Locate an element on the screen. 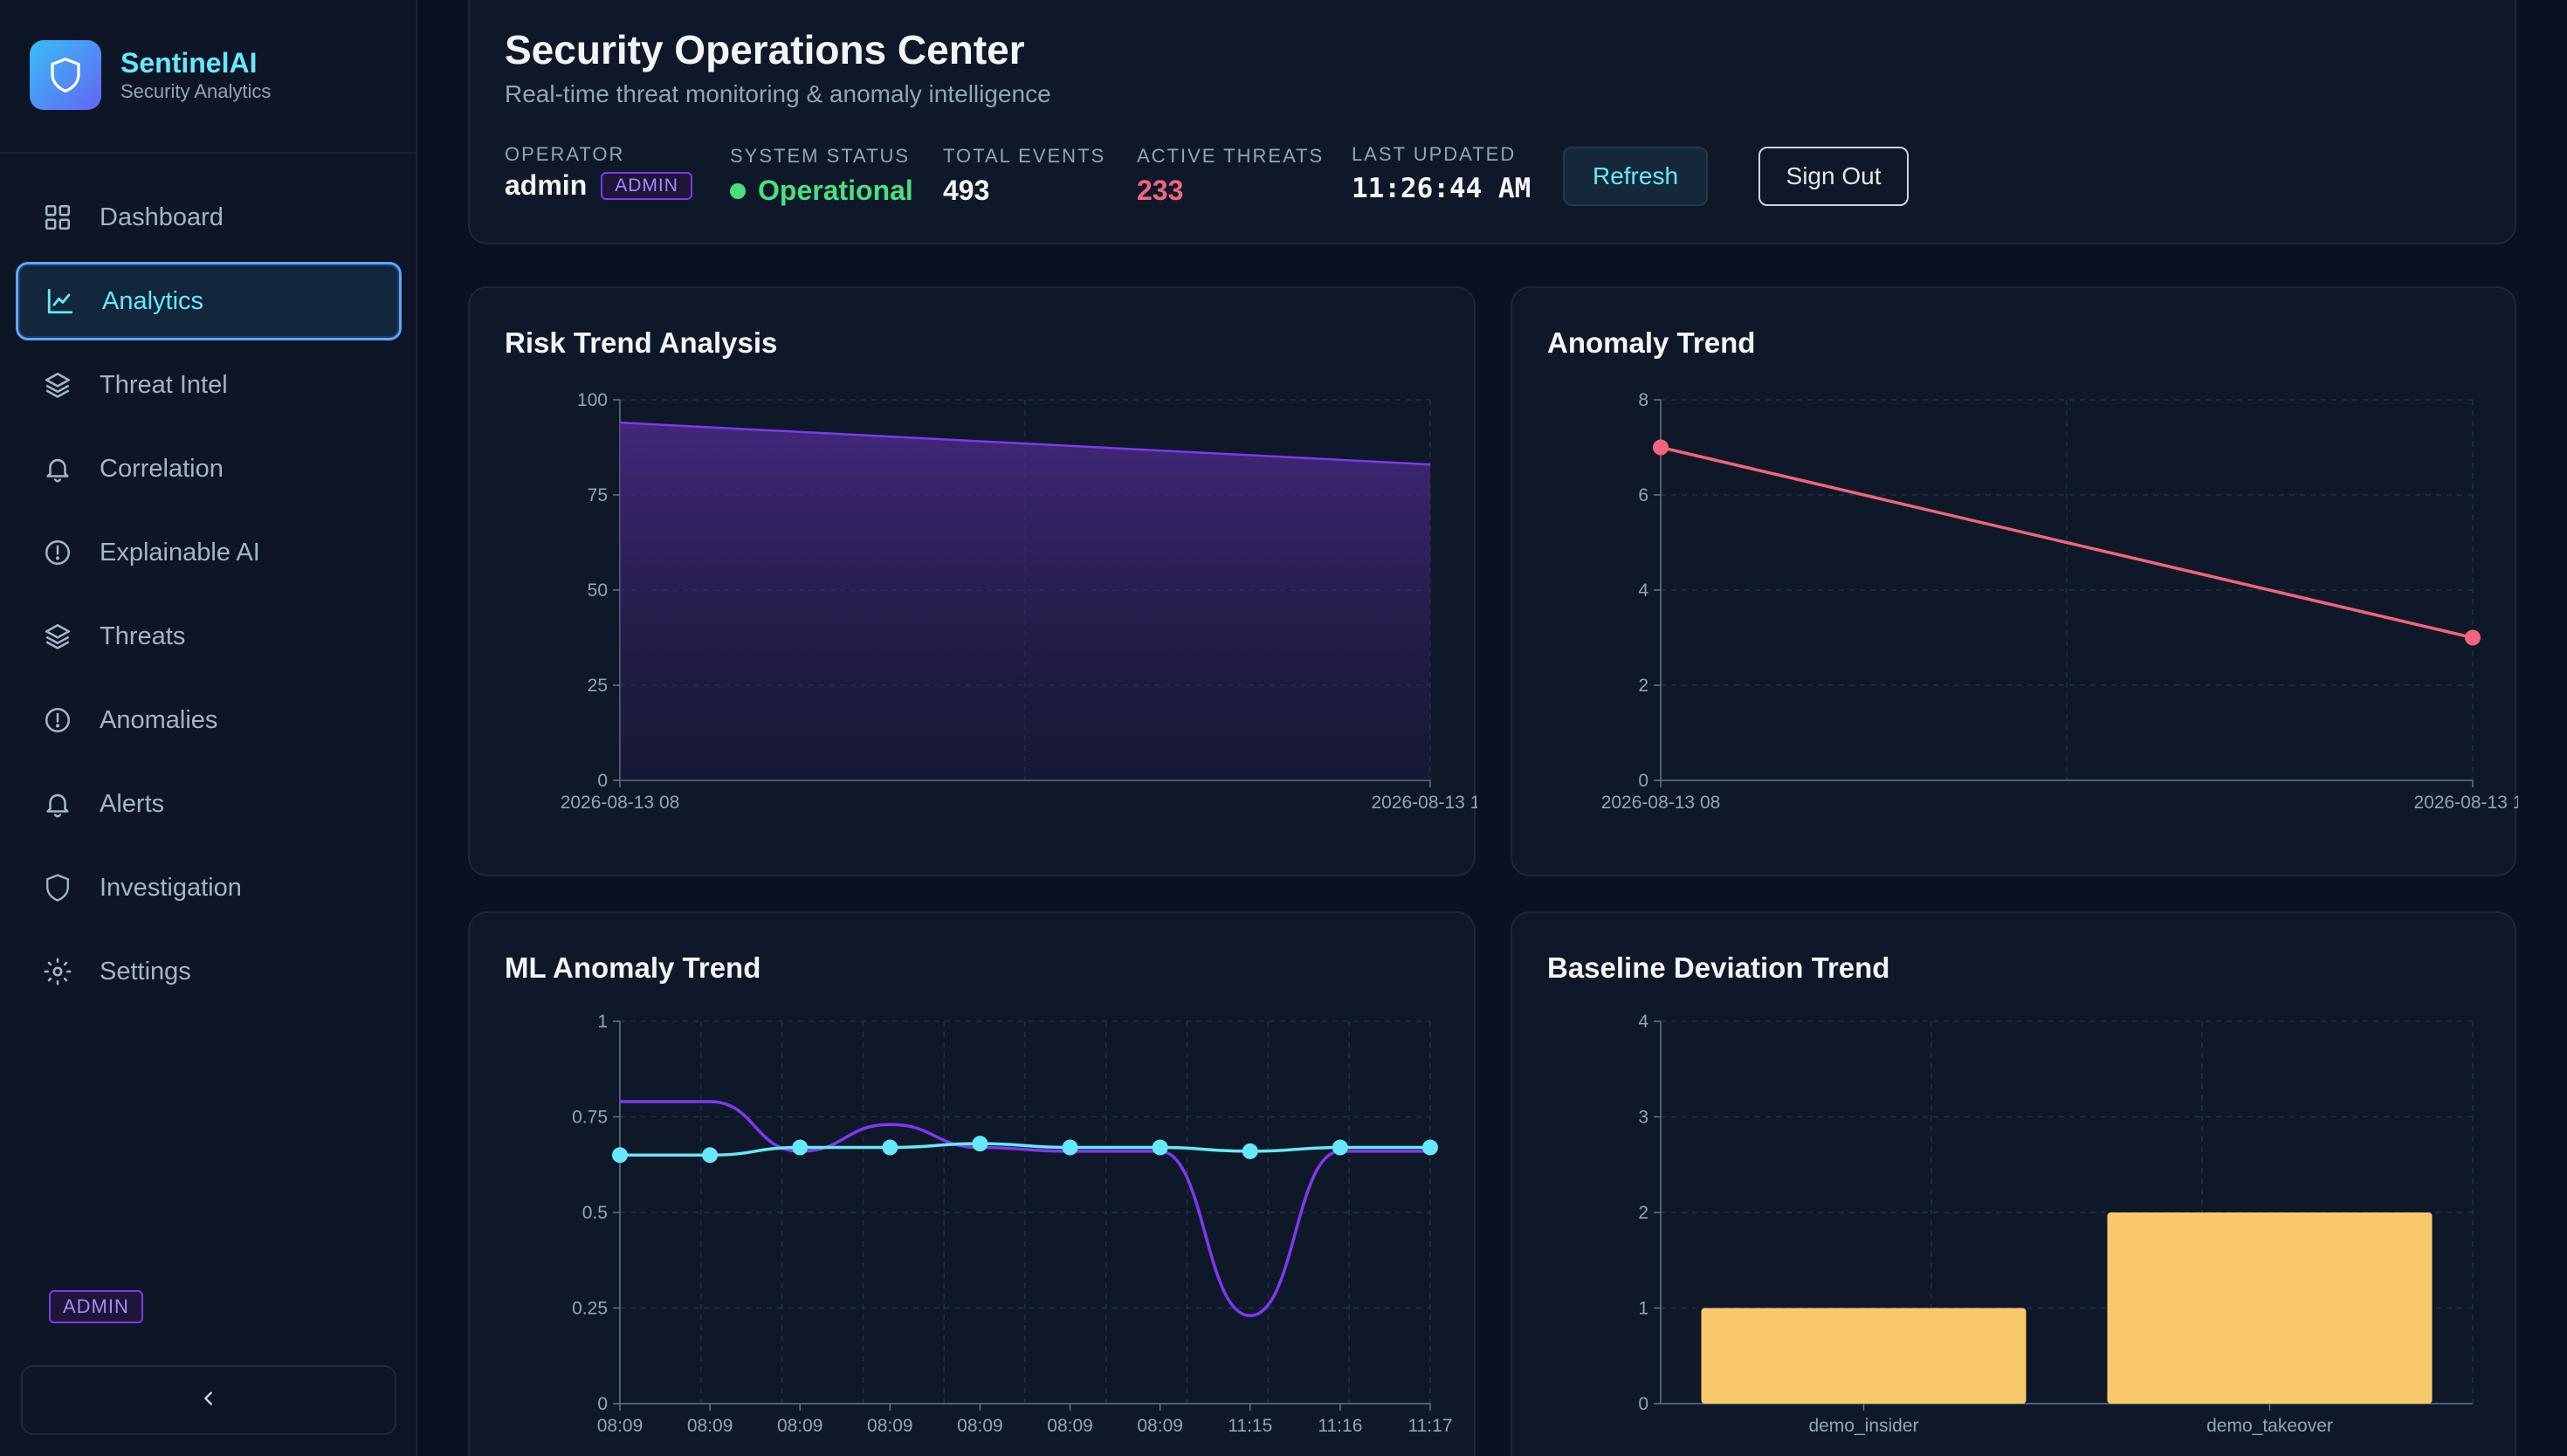  y-tick-label: 4 is located at coordinates (1643, 590).